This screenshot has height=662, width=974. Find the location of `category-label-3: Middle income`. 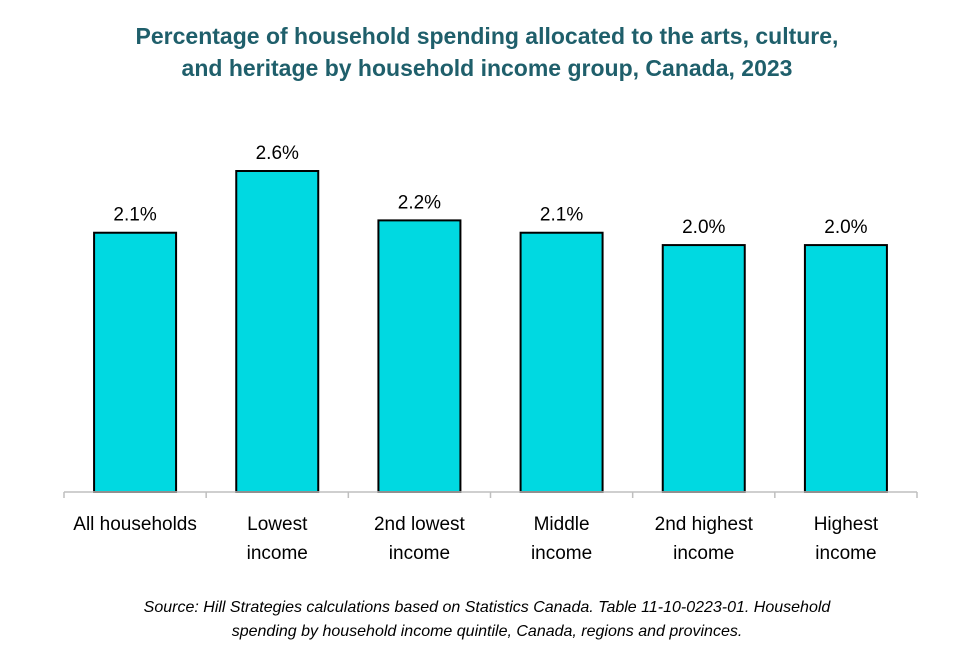

category-label-3: Middle income is located at coordinates (561, 539).